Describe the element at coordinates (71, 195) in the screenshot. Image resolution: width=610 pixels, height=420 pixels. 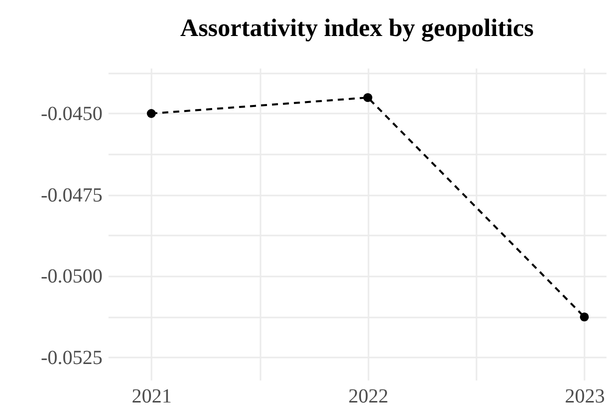
I see `y-tick-label: -0.0475` at that location.